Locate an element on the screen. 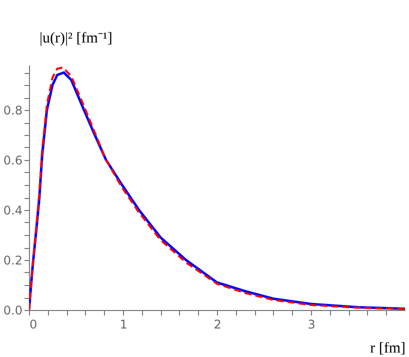 Image resolution: width=409 pixels, height=357 pixels. x-tick-label: 0 is located at coordinates (34, 325).